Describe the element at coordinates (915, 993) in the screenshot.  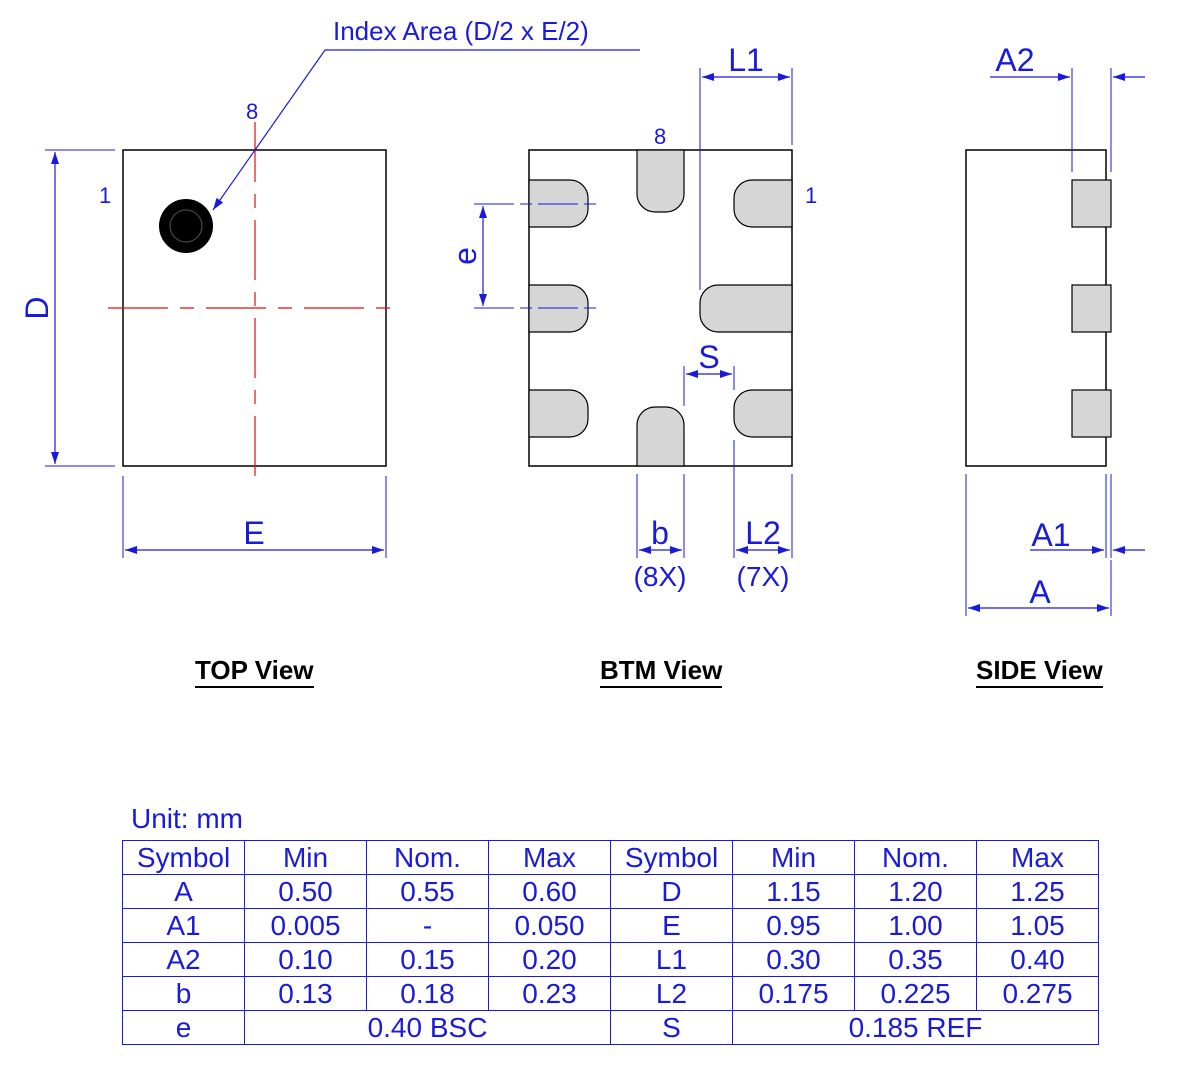
I see `table-cell: 0.225` at that location.